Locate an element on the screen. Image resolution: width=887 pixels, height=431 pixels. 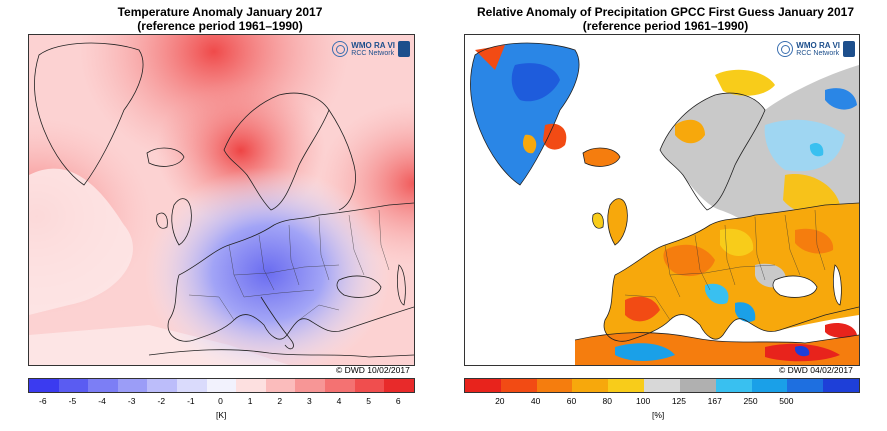
precipitation-colorbar is located at coordinates (662, 385).